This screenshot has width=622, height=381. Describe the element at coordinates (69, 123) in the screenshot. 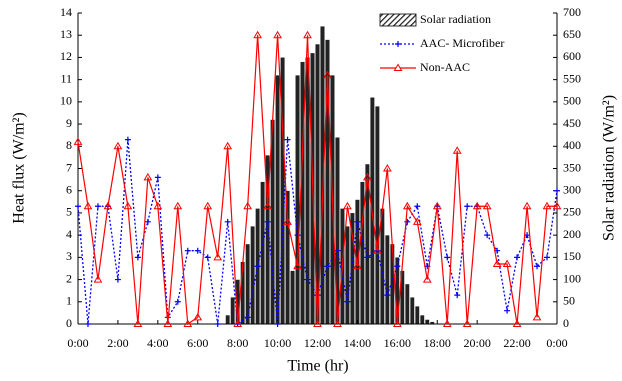

I see `y-tick-label: 9` at that location.